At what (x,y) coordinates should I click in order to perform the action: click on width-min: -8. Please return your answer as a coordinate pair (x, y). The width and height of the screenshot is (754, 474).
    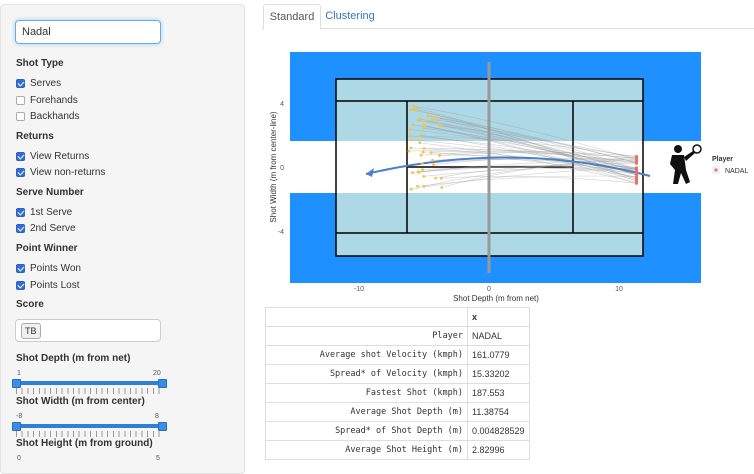
    Looking at the image, I should click on (19, 416).